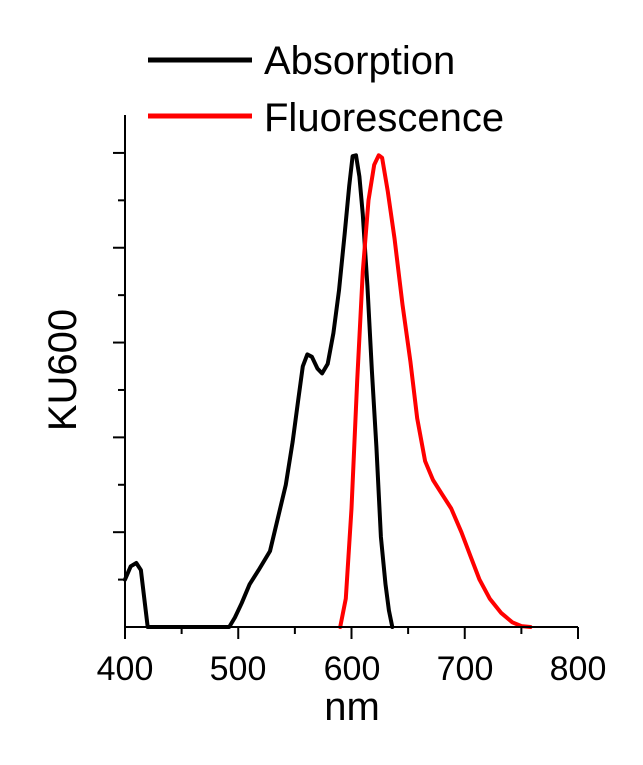 The image size is (643, 765). What do you see at coordinates (384, 118) in the screenshot?
I see `legend-label-fluorescence: Fluorescence` at bounding box center [384, 118].